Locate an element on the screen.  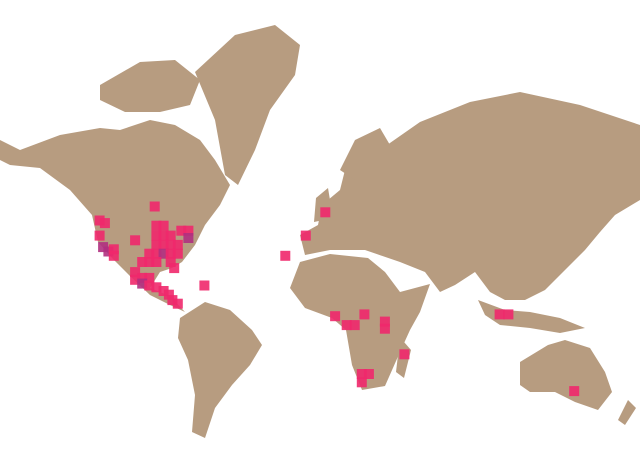
australia is located at coordinates (566, 375).